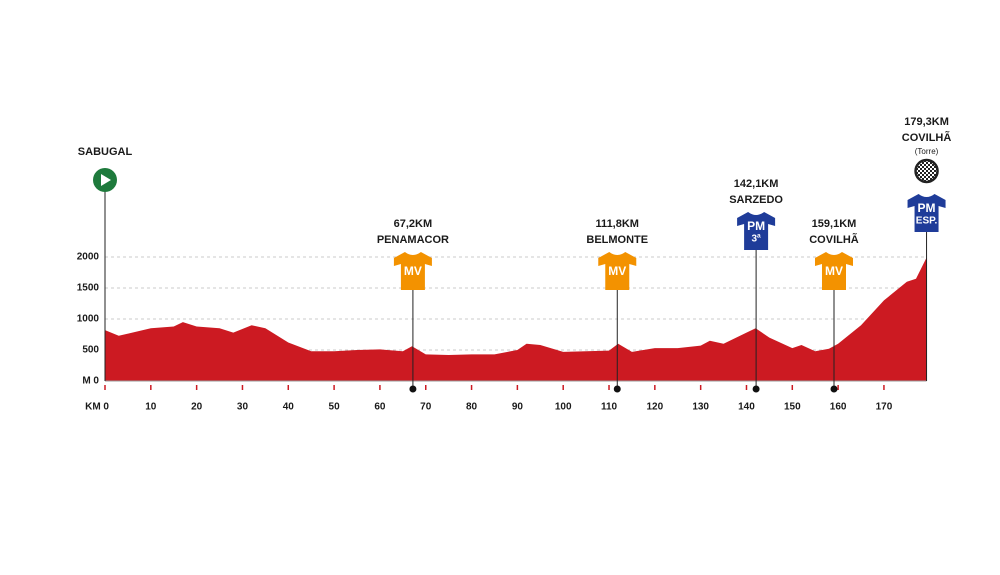 The image size is (1000, 575). What do you see at coordinates (927, 221) in the screenshot?
I see `jersey-badge-sub: ESP.` at bounding box center [927, 221].